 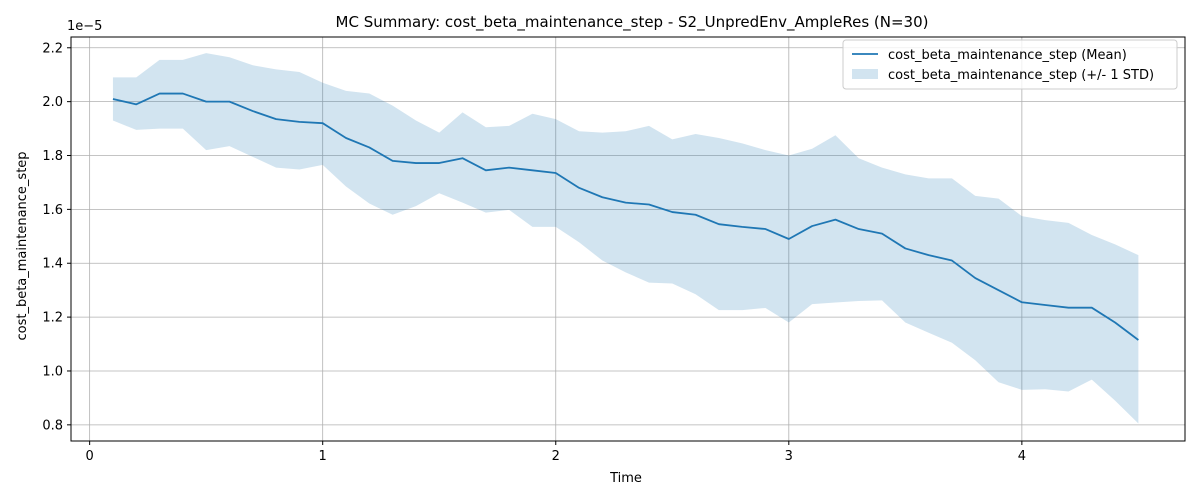 I want to click on y-tick-label: 1.2, so click(x=52, y=318).